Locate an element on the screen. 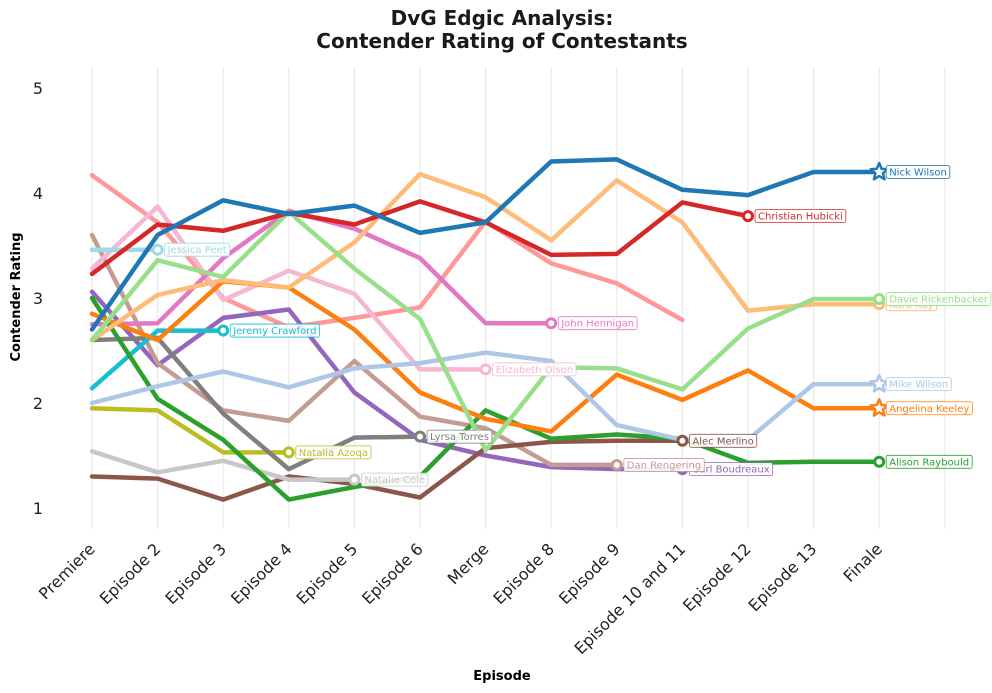 The image size is (992, 693). end-label: John Hennigan is located at coordinates (597, 323).